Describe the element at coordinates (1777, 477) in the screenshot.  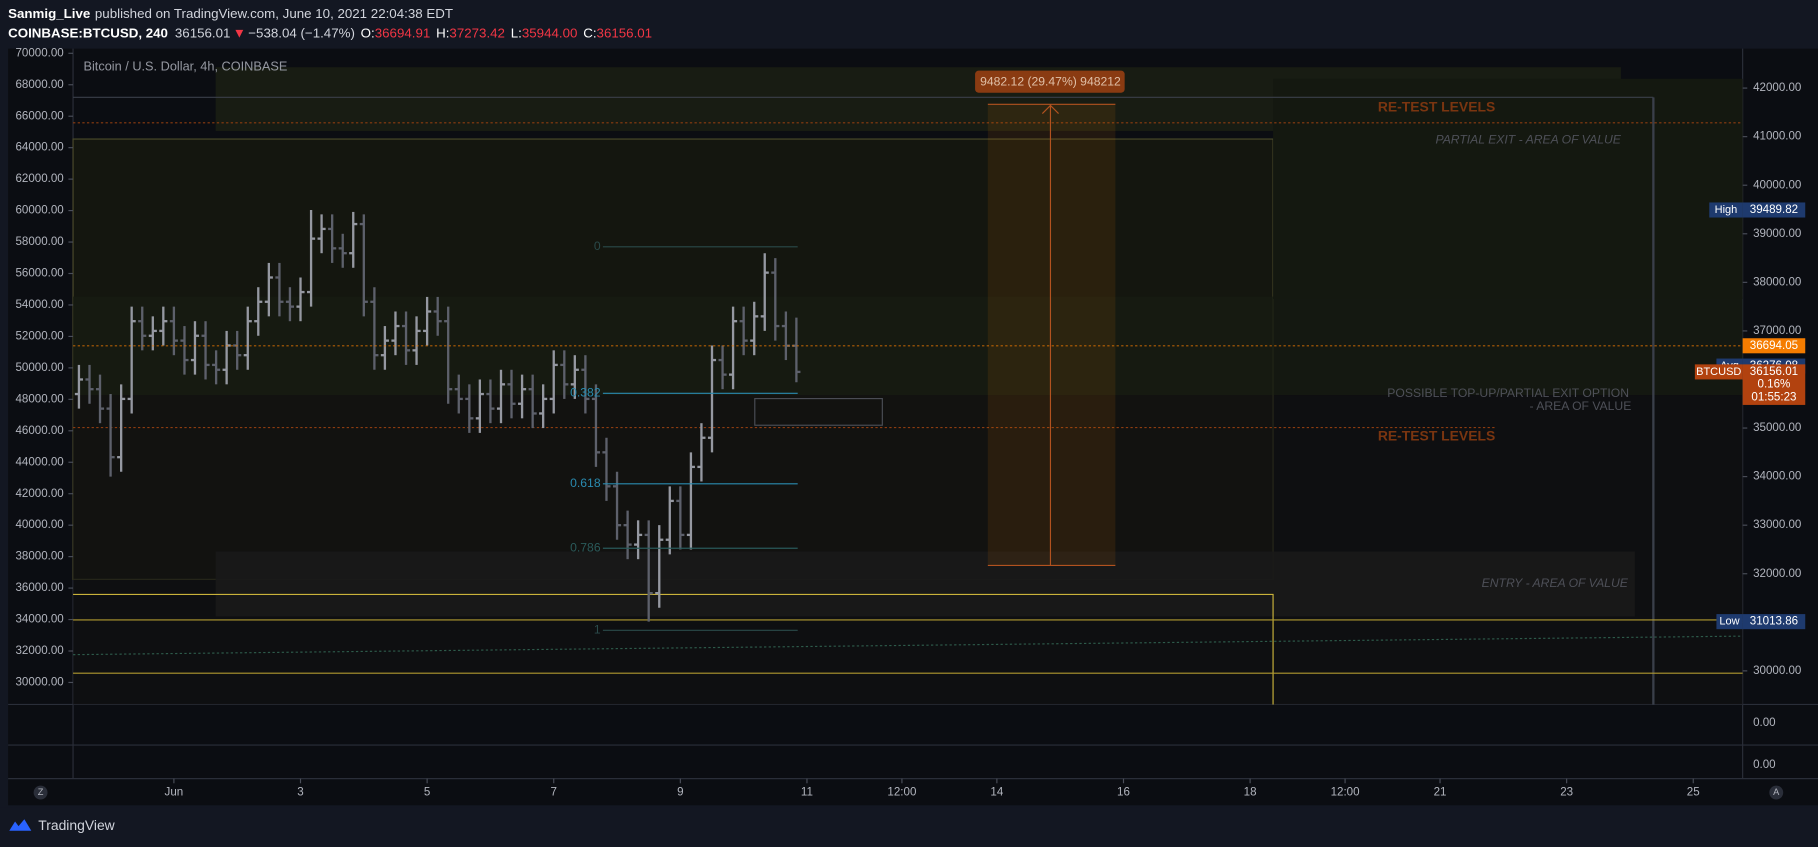
I see `y-tick-label: 34000.00` at that location.